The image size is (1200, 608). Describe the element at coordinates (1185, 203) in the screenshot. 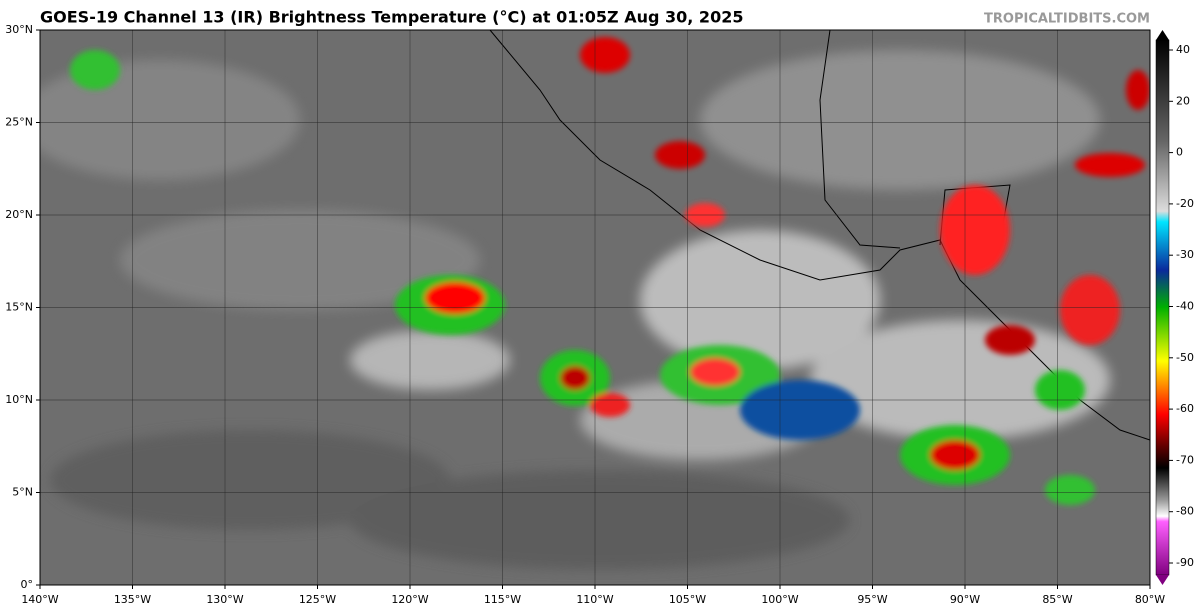

I see `colorbar-tick-label: -20` at that location.